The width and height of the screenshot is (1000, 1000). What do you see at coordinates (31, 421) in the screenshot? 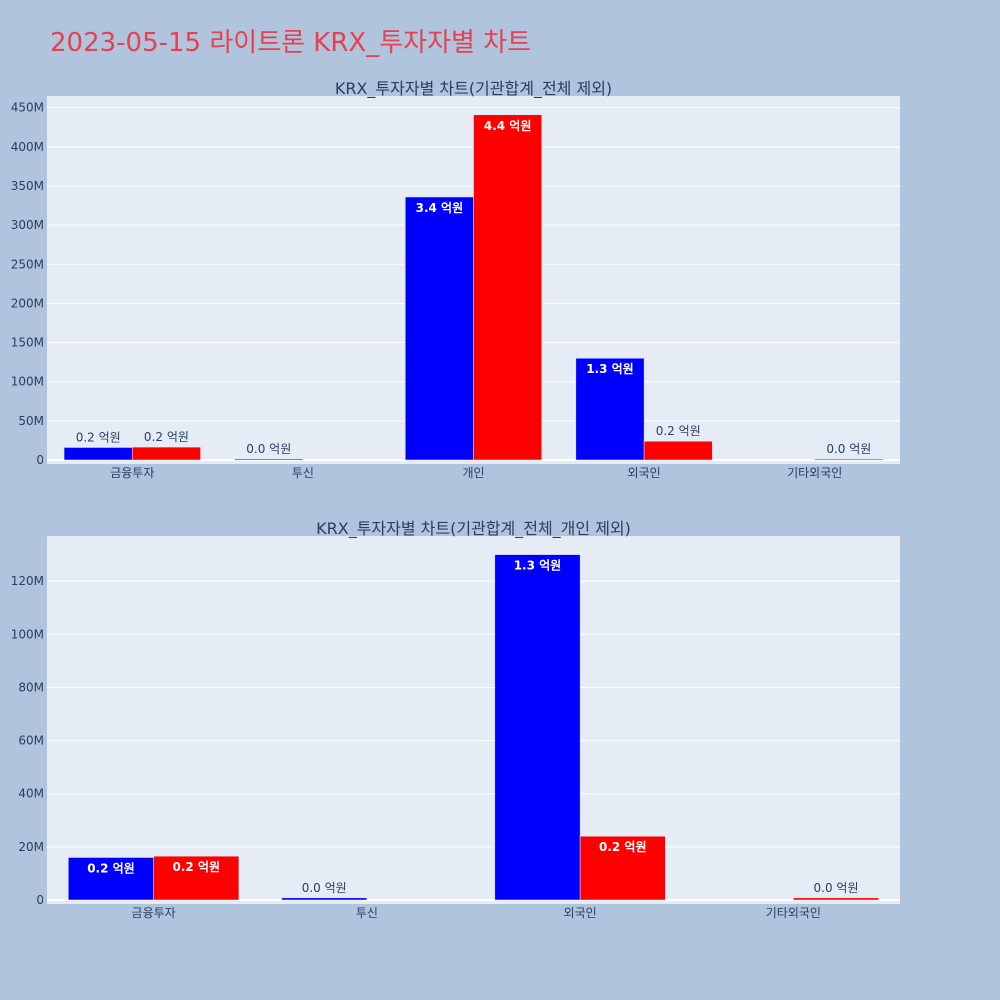
I see `y-tick-label: 50M` at bounding box center [31, 421].